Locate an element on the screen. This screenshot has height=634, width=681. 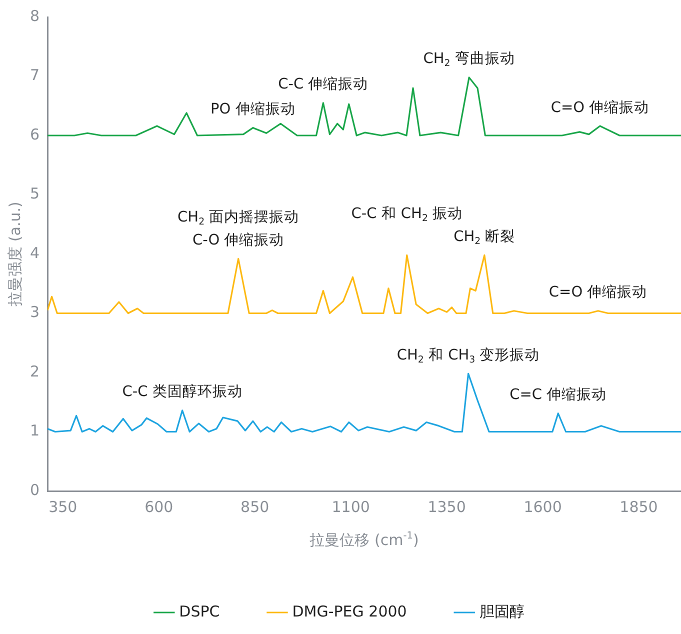
y-axis-title: 拉曼强度 (a.u.) is located at coordinates (15, 254).